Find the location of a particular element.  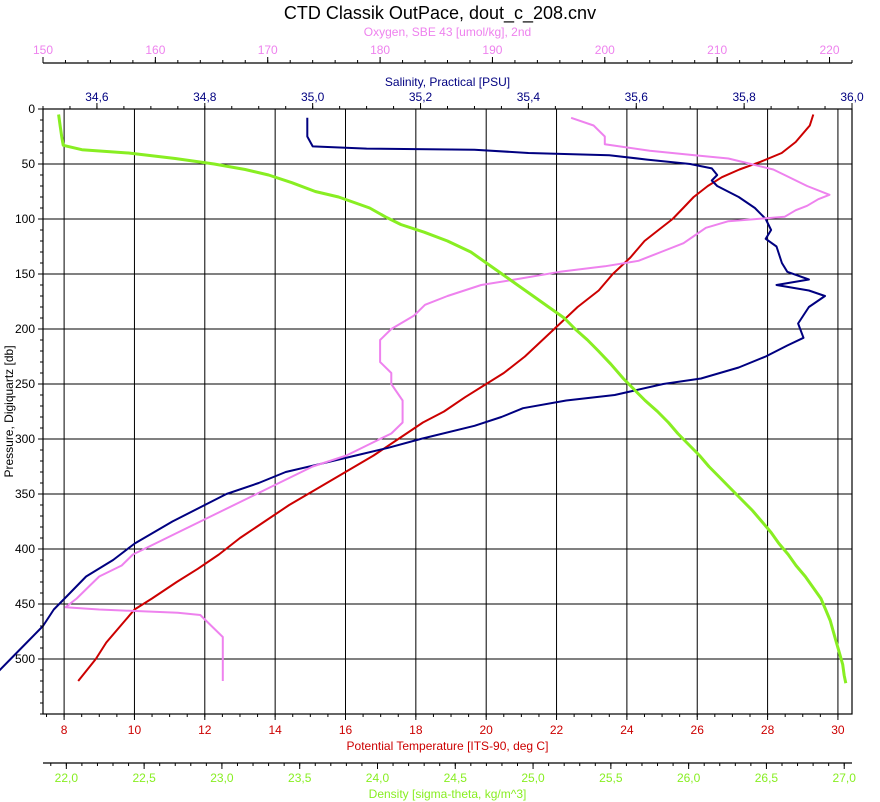

salinity-tick-label: 35,2 is located at coordinates (421, 97).